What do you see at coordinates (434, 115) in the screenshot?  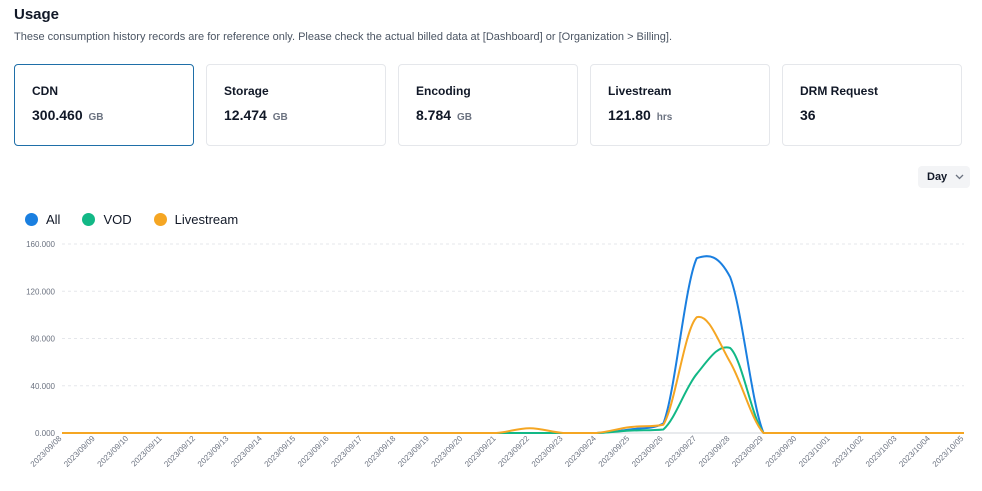 I see `card-value: 8.784` at bounding box center [434, 115].